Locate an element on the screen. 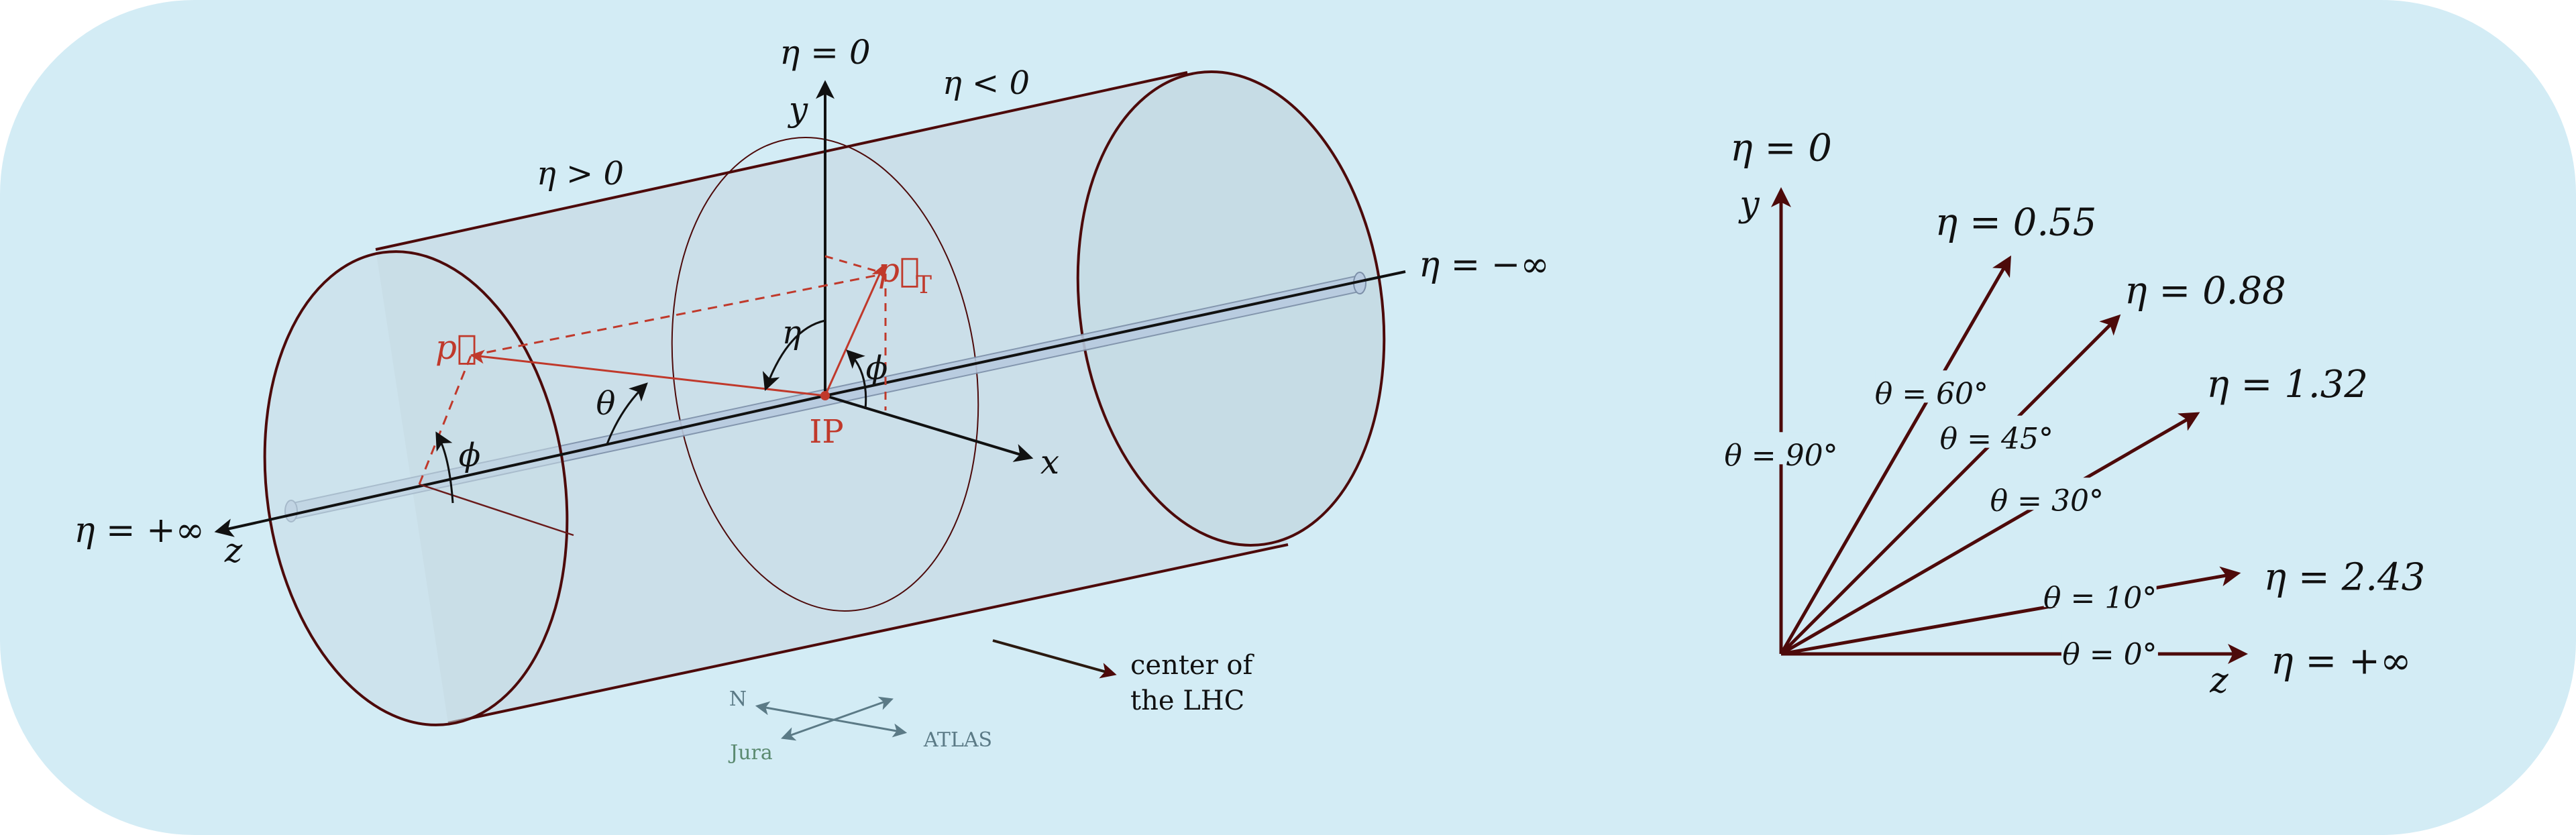 The height and width of the screenshot is (835, 2576). theta-label-45: θ = 45° is located at coordinates (1996, 439).